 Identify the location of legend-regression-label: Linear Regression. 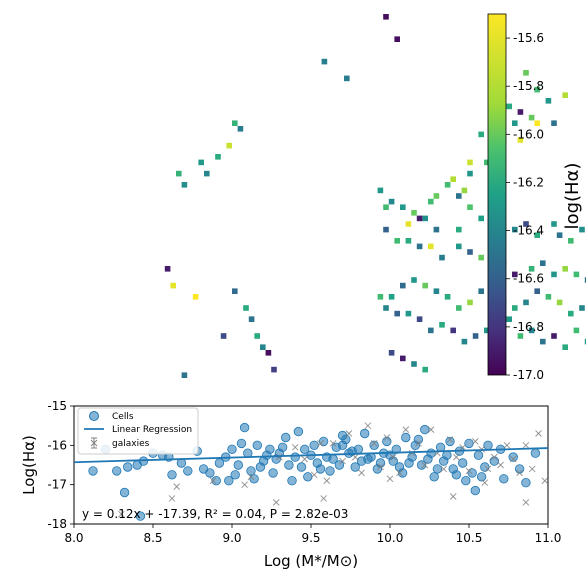
(152, 430).